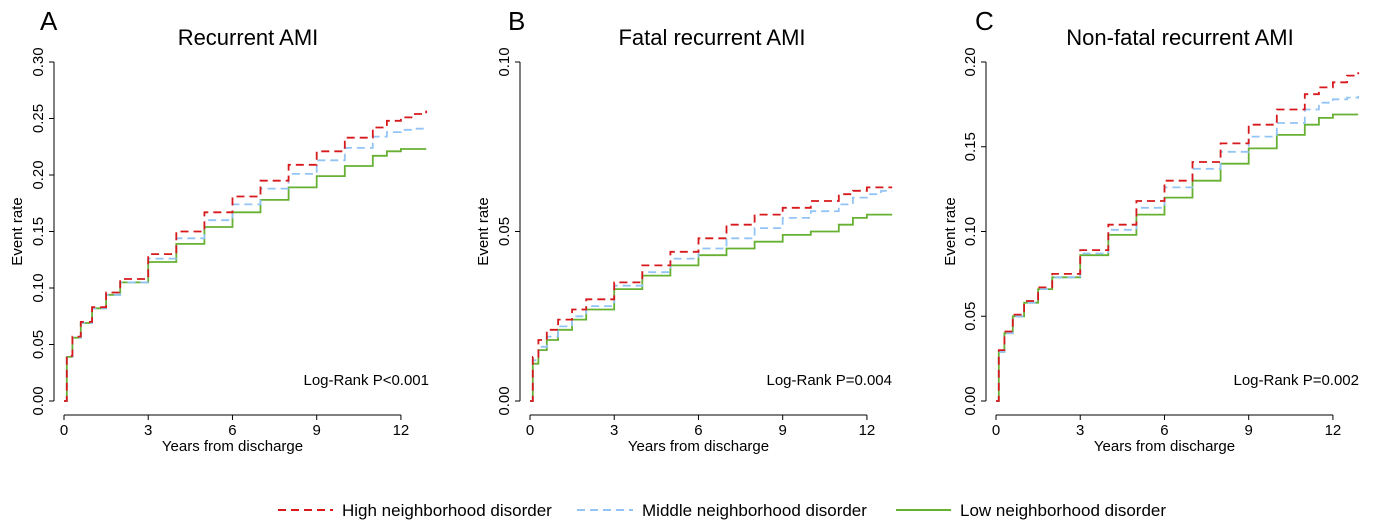 The width and height of the screenshot is (1380, 524). Describe the element at coordinates (711, 37) in the screenshot. I see `panel-title: Fatal recurrent AMI` at that location.